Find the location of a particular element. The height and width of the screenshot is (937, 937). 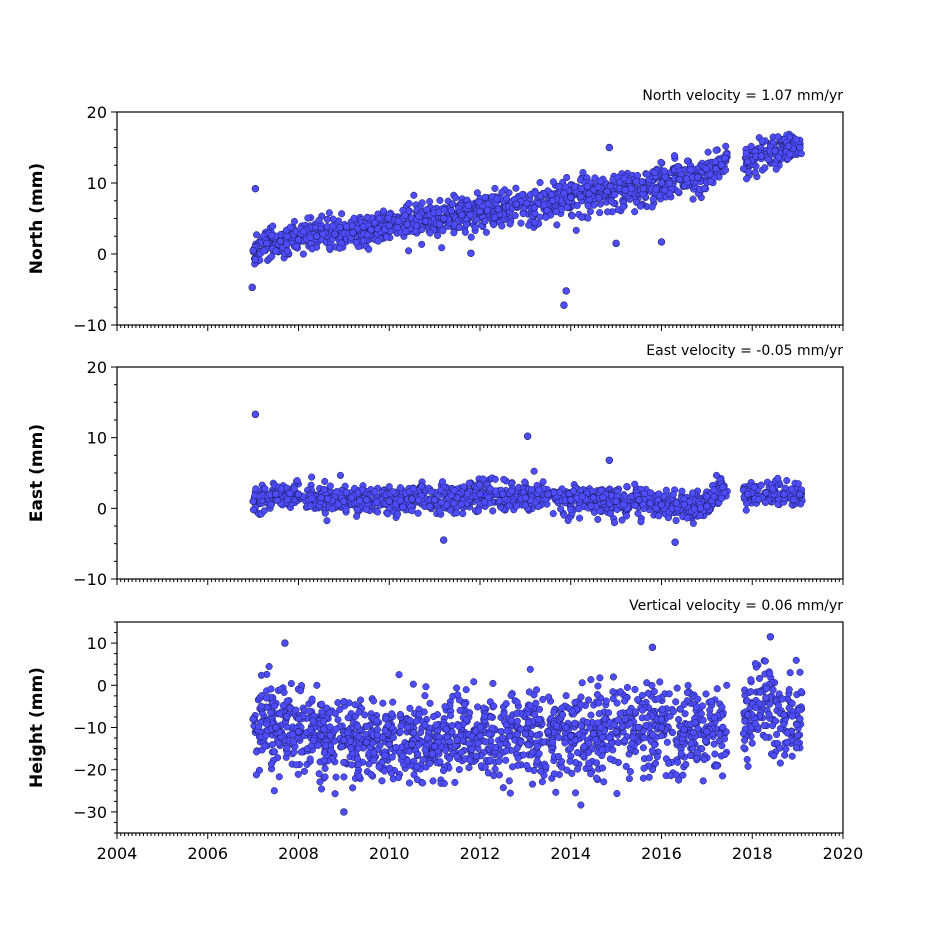

height-points is located at coordinates (527, 724).